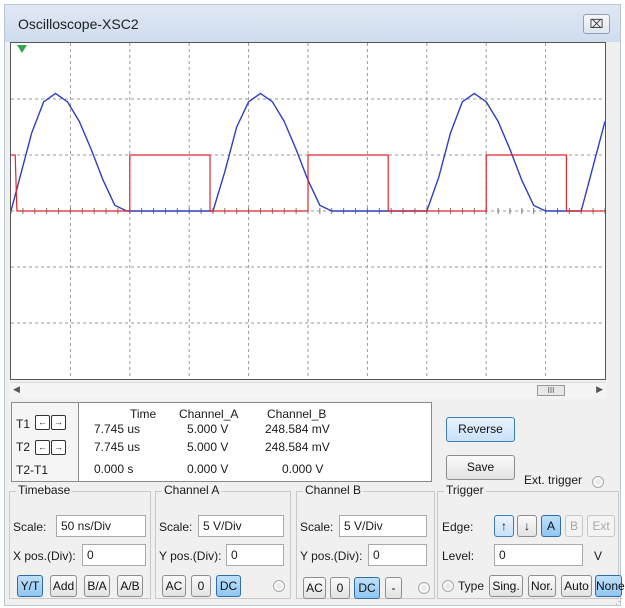 The width and height of the screenshot is (625, 608). Describe the element at coordinates (117, 447) in the screenshot. I see `t2-time: 7.745 us` at that location.